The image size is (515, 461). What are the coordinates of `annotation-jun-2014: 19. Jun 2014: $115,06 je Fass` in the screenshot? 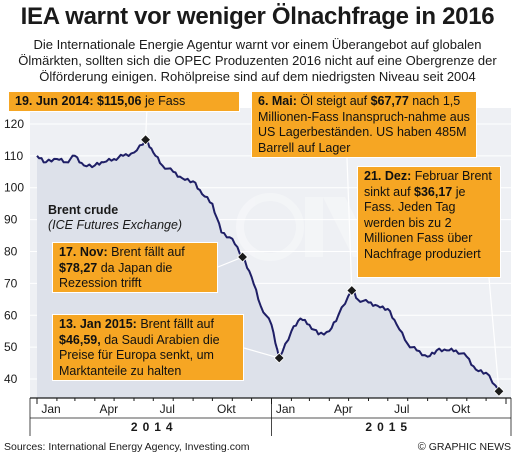 It's located at (124, 101).